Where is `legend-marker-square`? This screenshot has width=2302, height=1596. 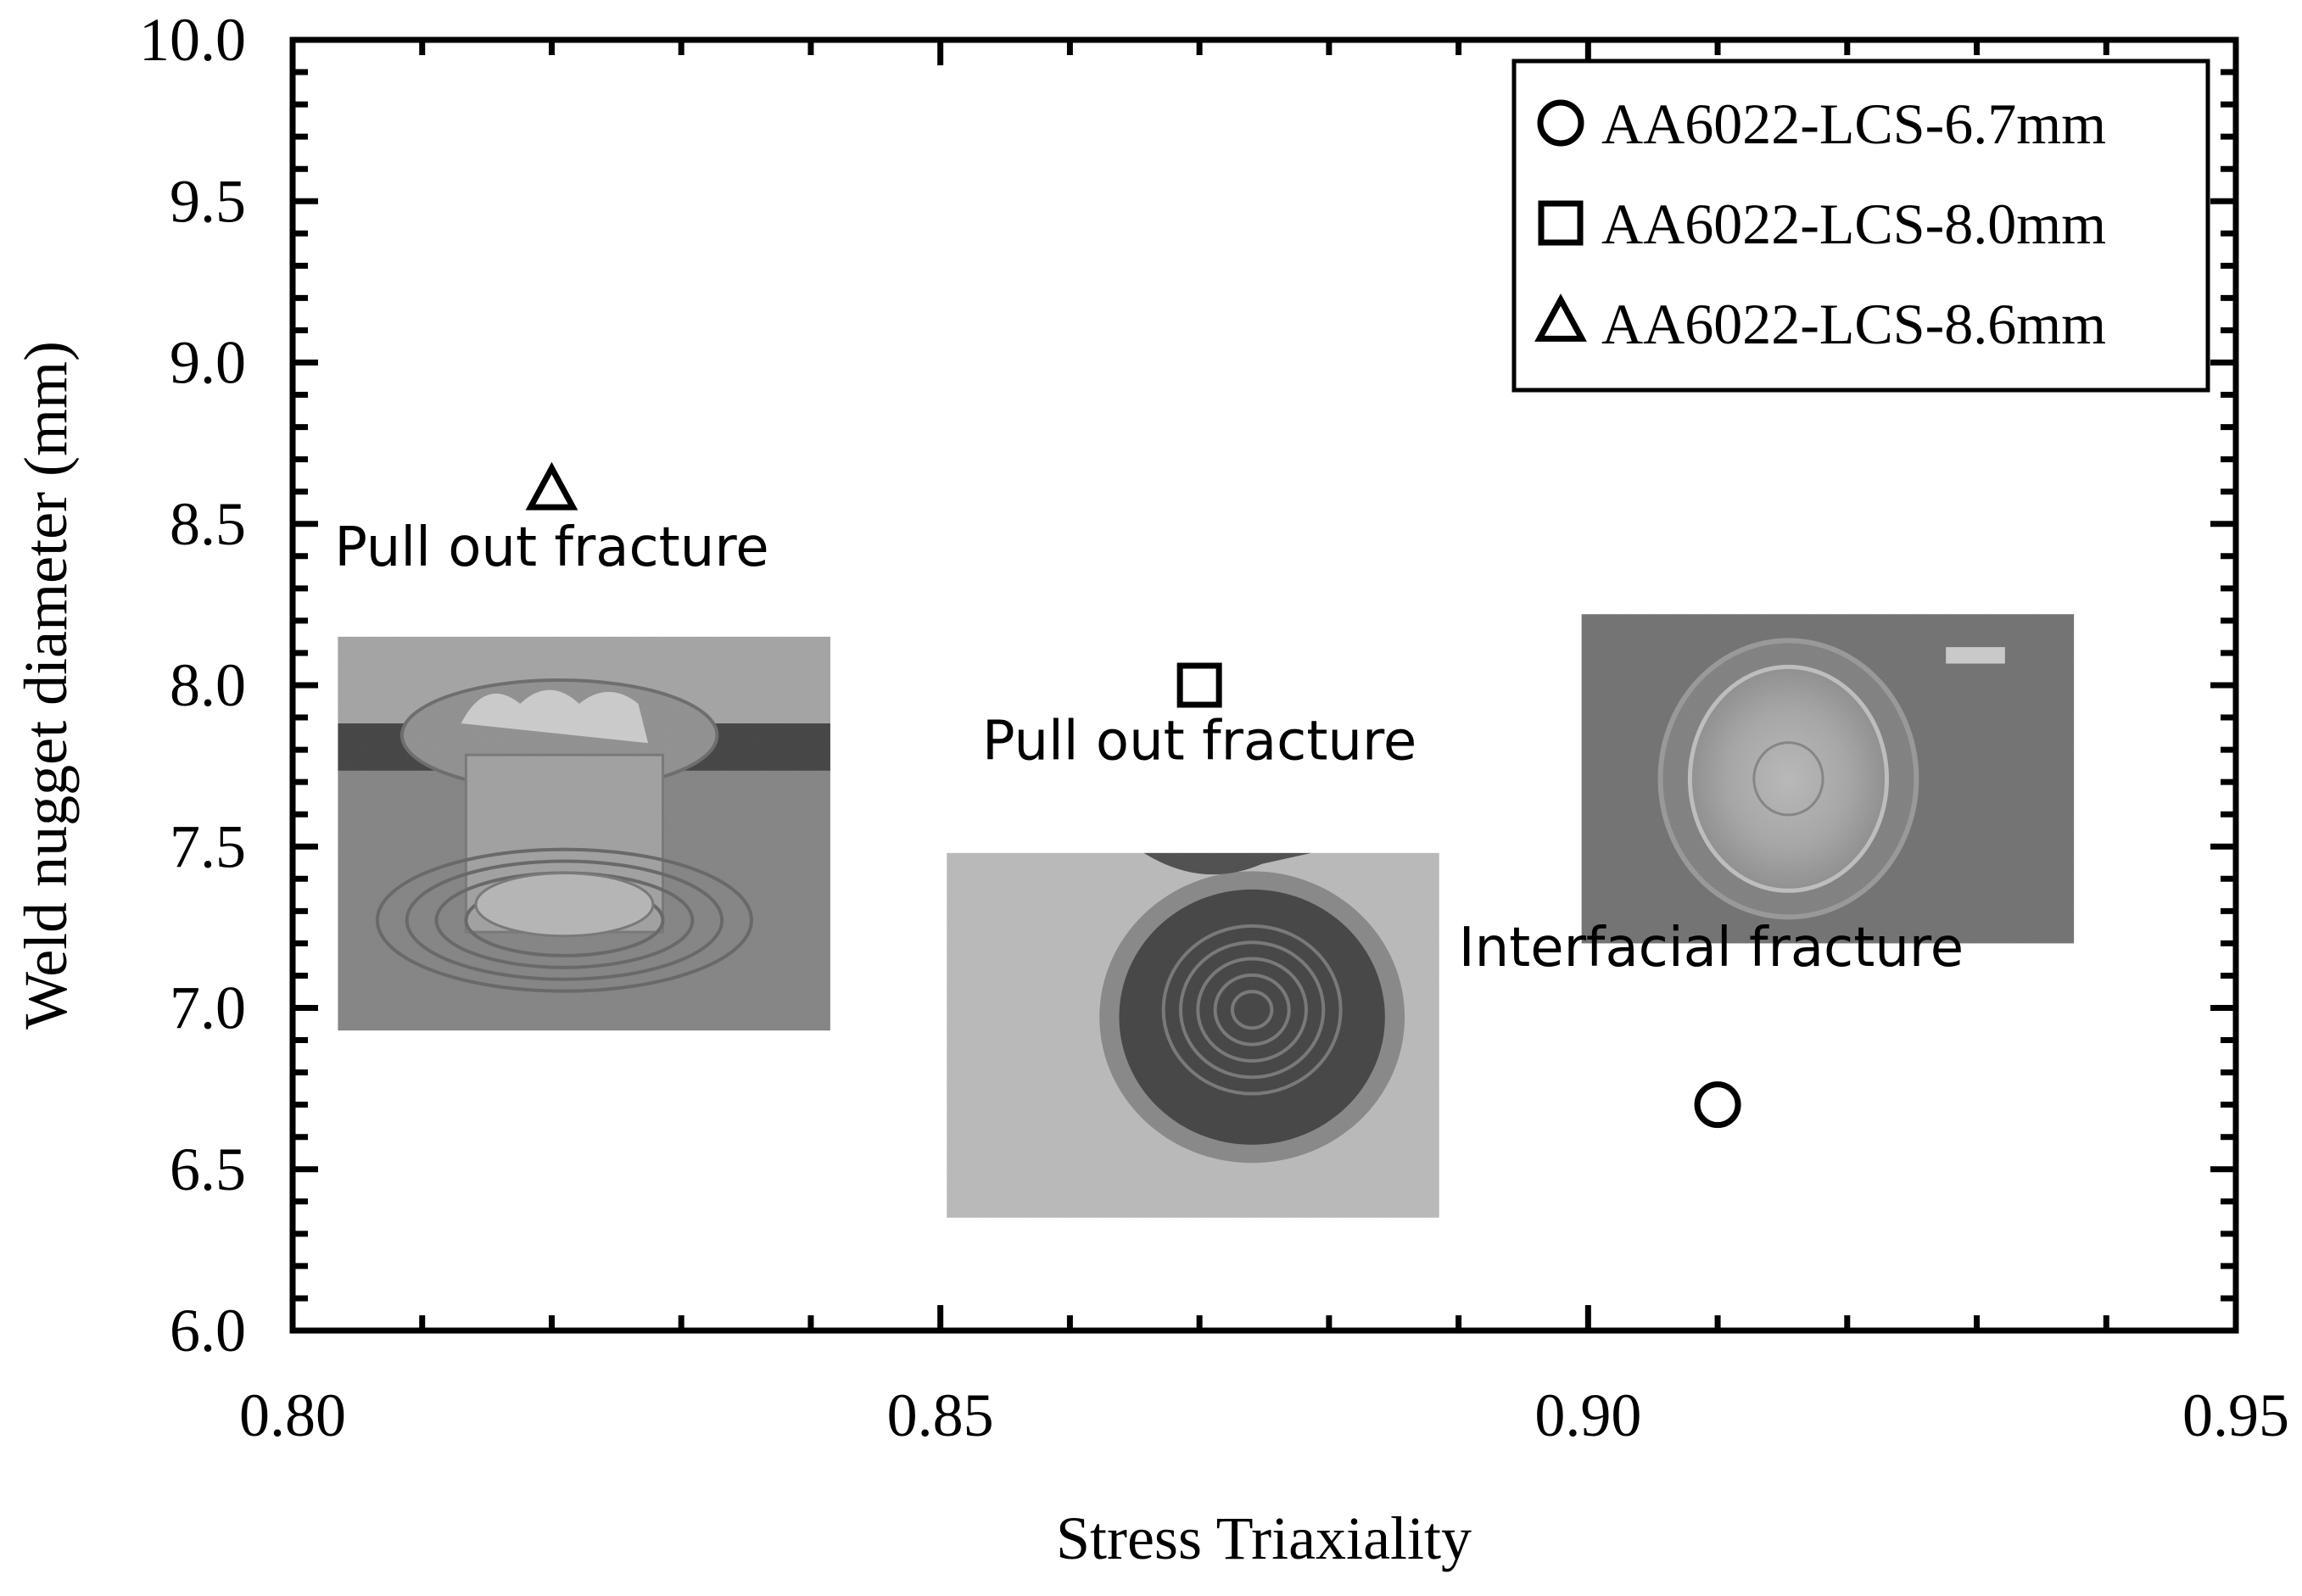 legend-marker-square is located at coordinates (1561, 223).